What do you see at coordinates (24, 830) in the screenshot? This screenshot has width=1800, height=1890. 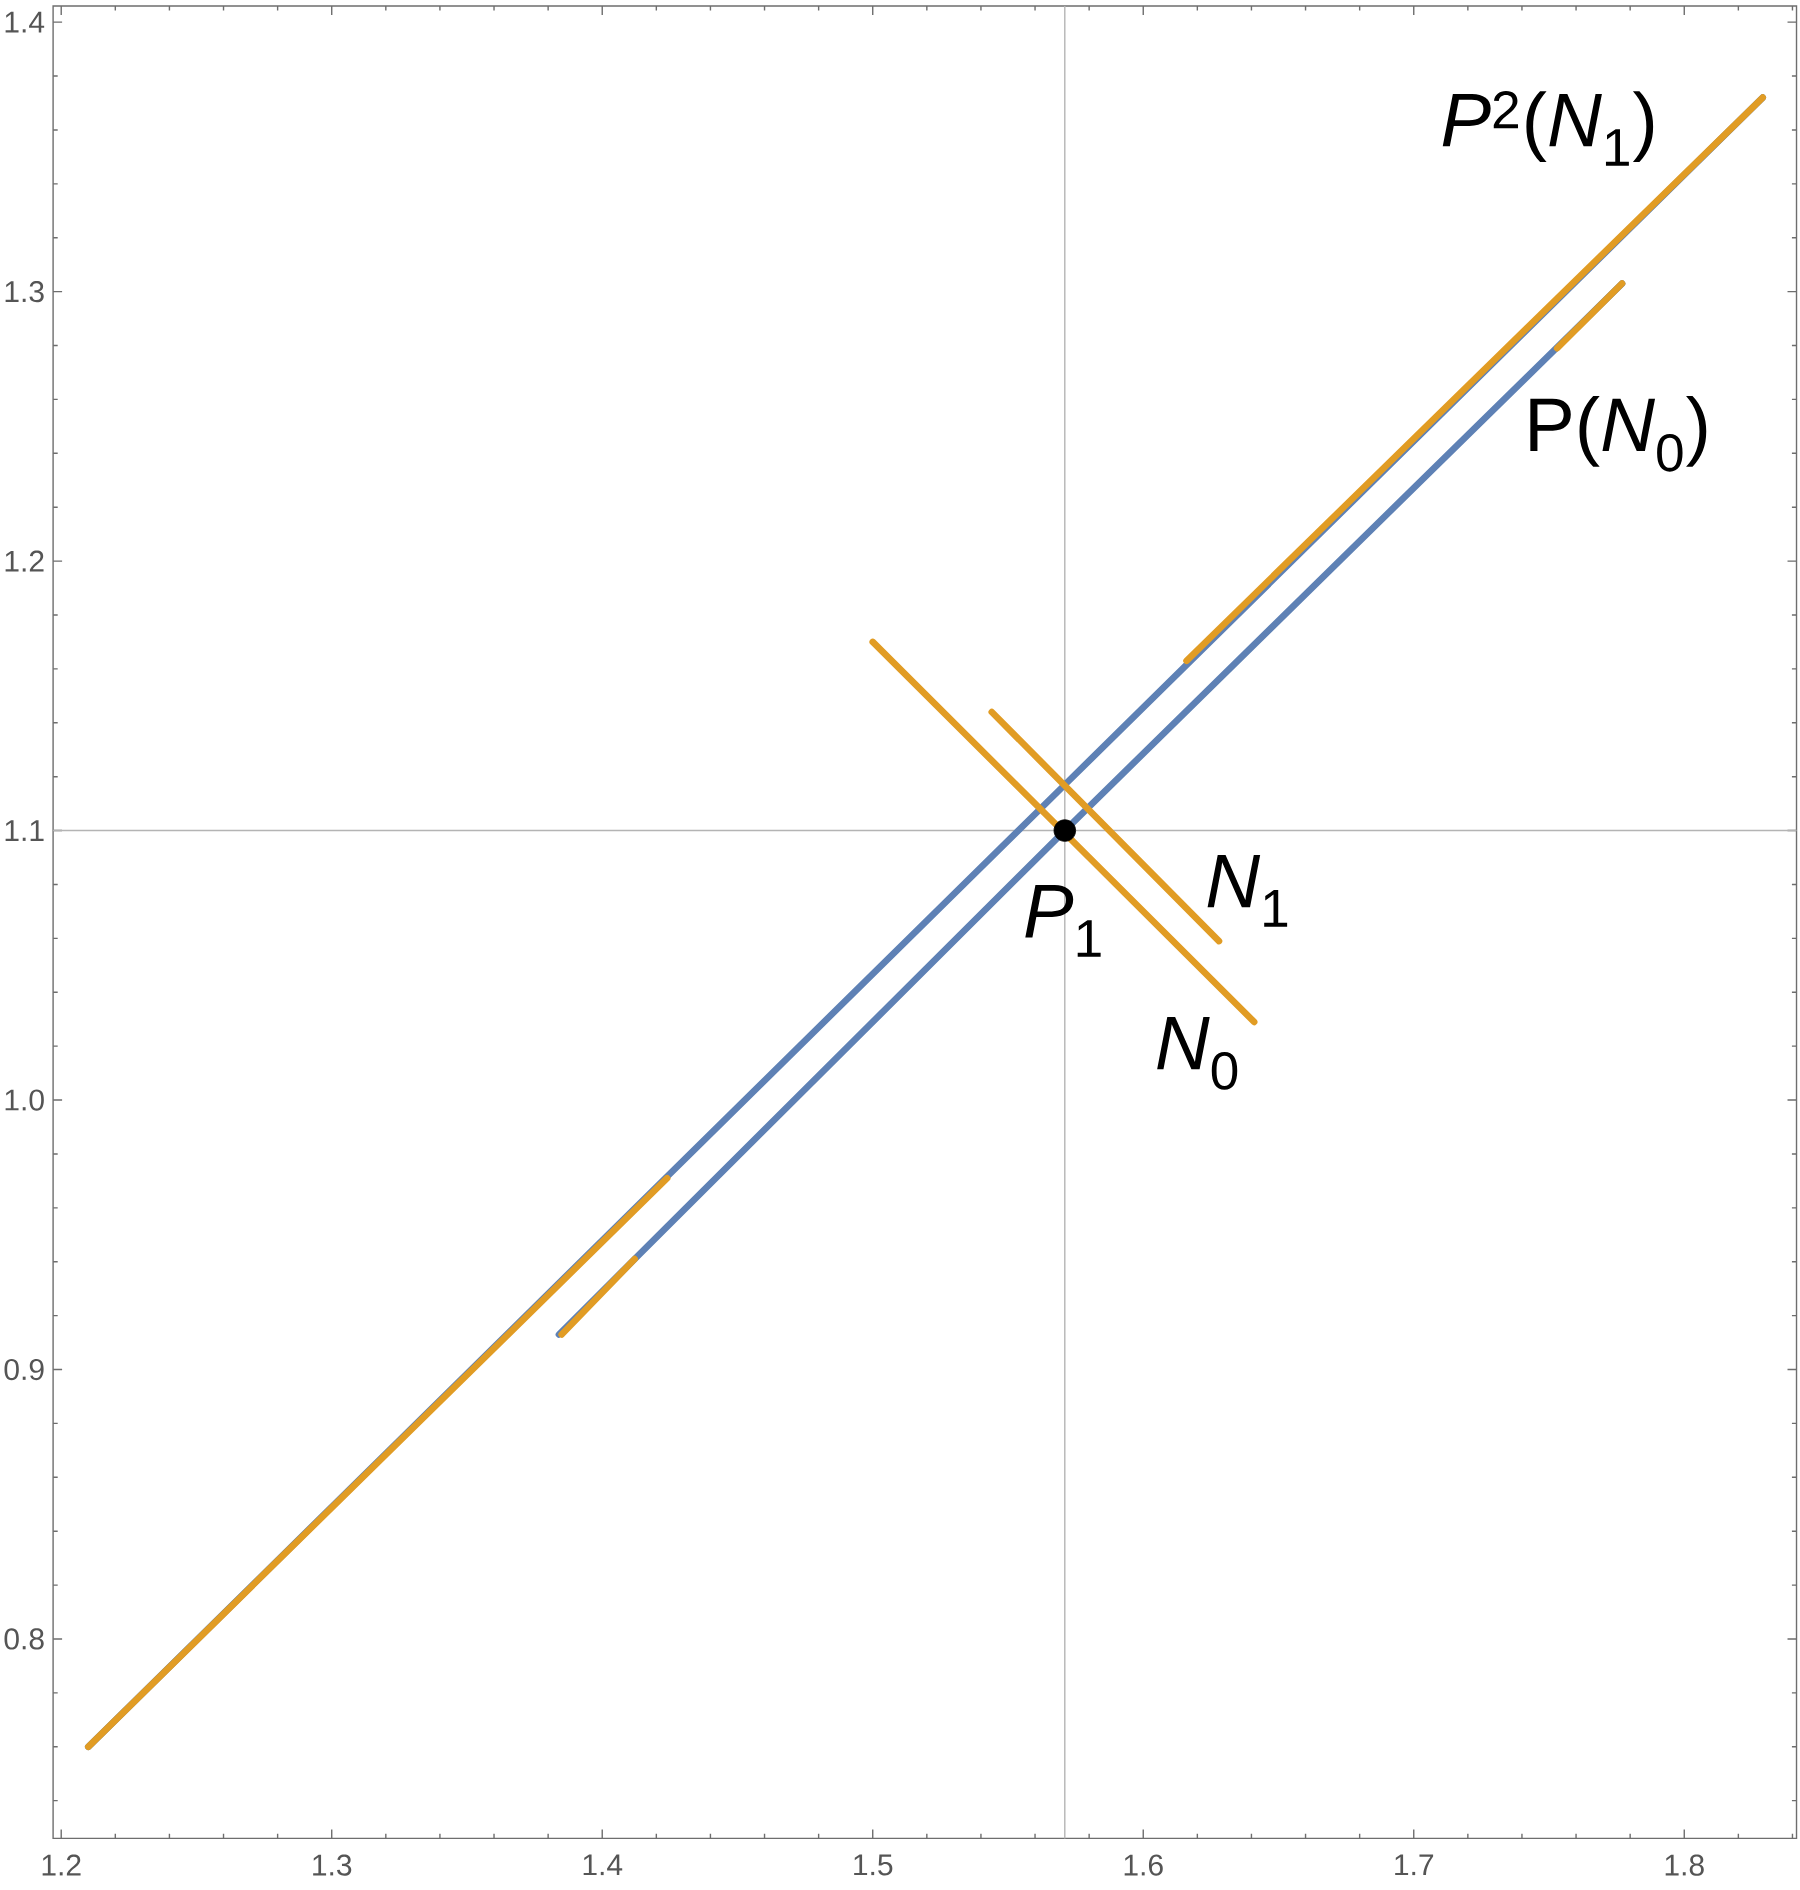 I see `y-tick-label: 1.1` at bounding box center [24, 830].